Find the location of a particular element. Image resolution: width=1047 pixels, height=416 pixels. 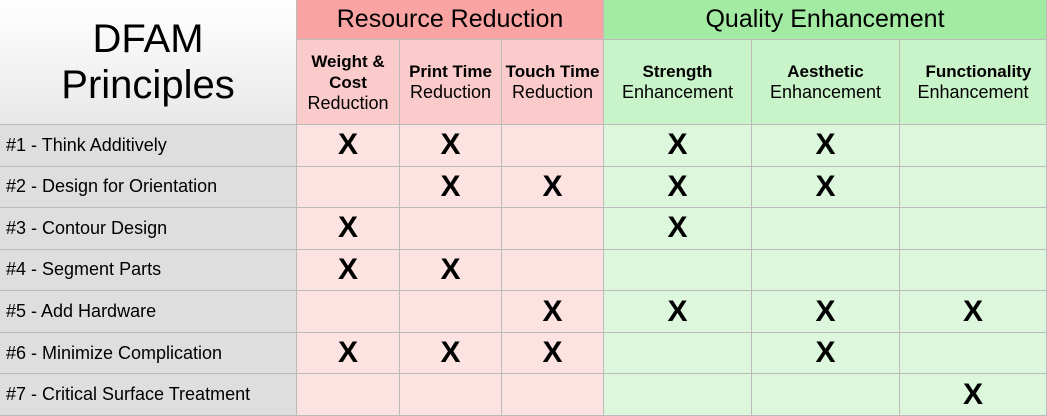

row-label: #5 - Add Hardware is located at coordinates (148, 312).